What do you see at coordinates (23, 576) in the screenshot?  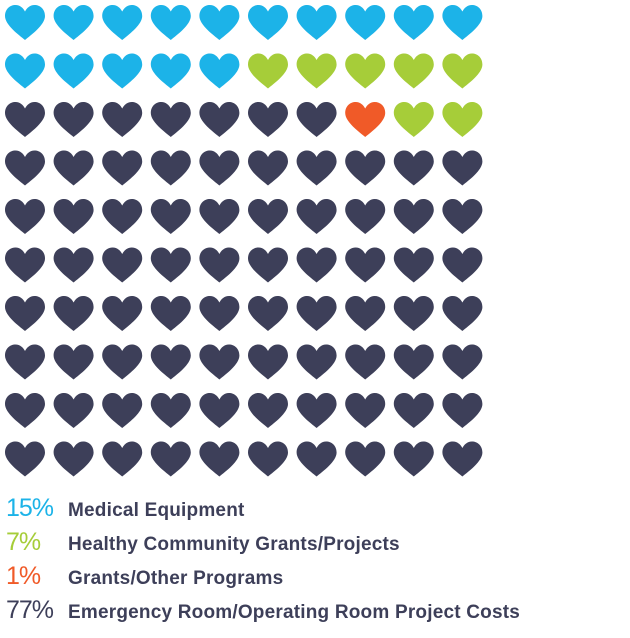 I see `legend-percent: 1%` at bounding box center [23, 576].